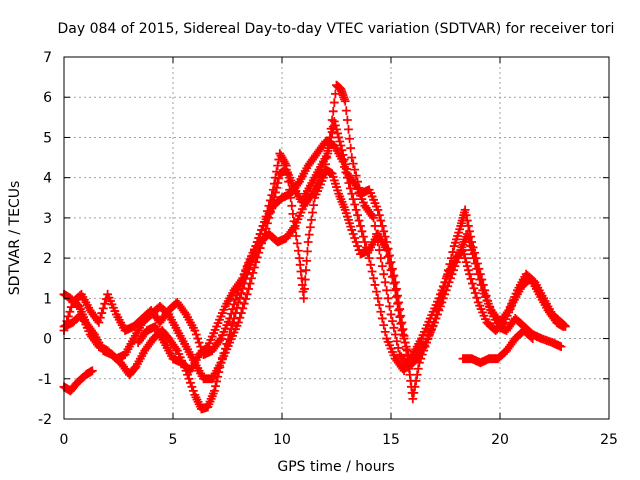 This screenshot has width=640, height=480. Describe the element at coordinates (64, 440) in the screenshot. I see `x-tick-label: 0` at that location.